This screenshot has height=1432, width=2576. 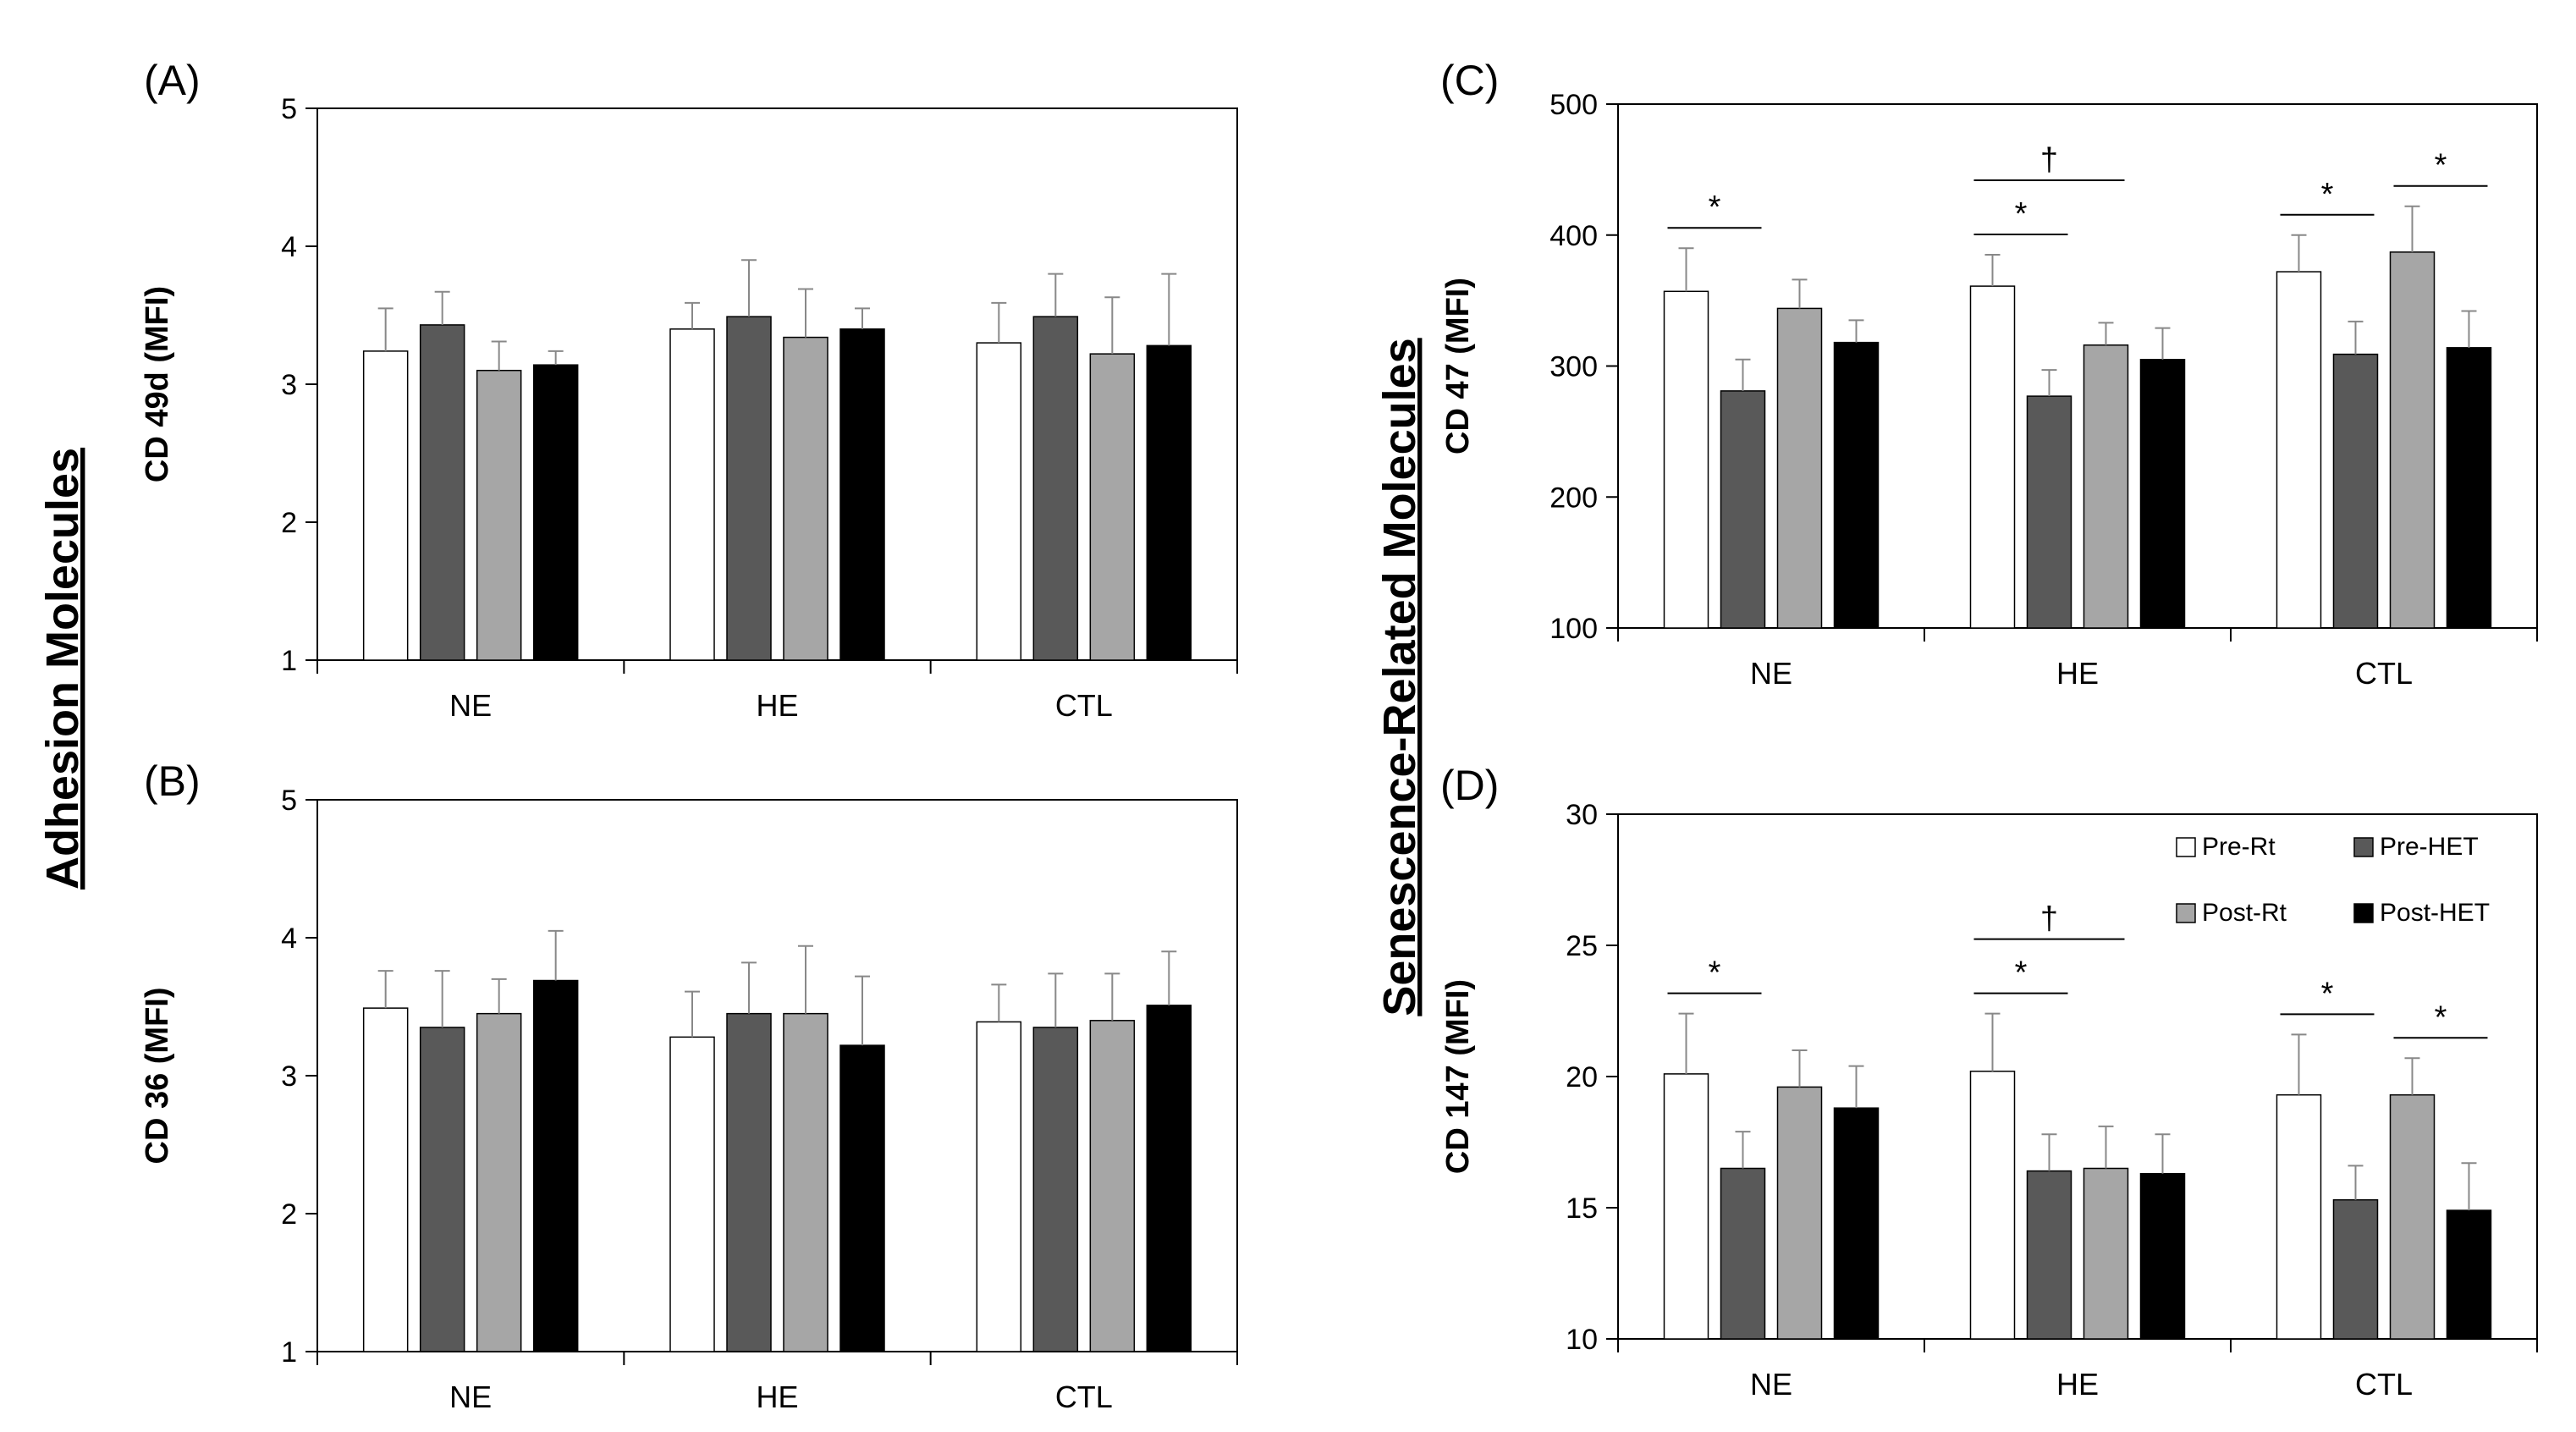 I want to click on y-tick-label: 30, so click(x=1582, y=815).